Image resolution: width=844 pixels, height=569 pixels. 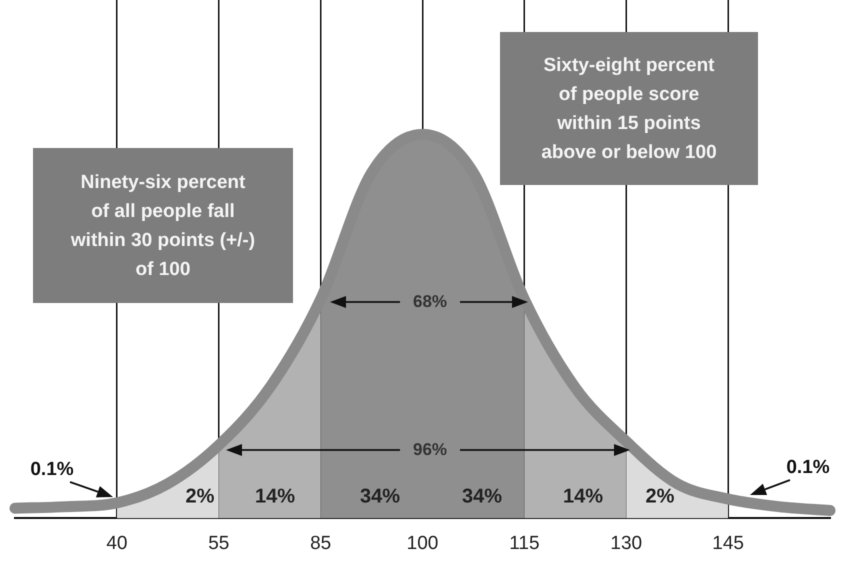 I want to click on x-tick-label: 85, so click(x=321, y=543).